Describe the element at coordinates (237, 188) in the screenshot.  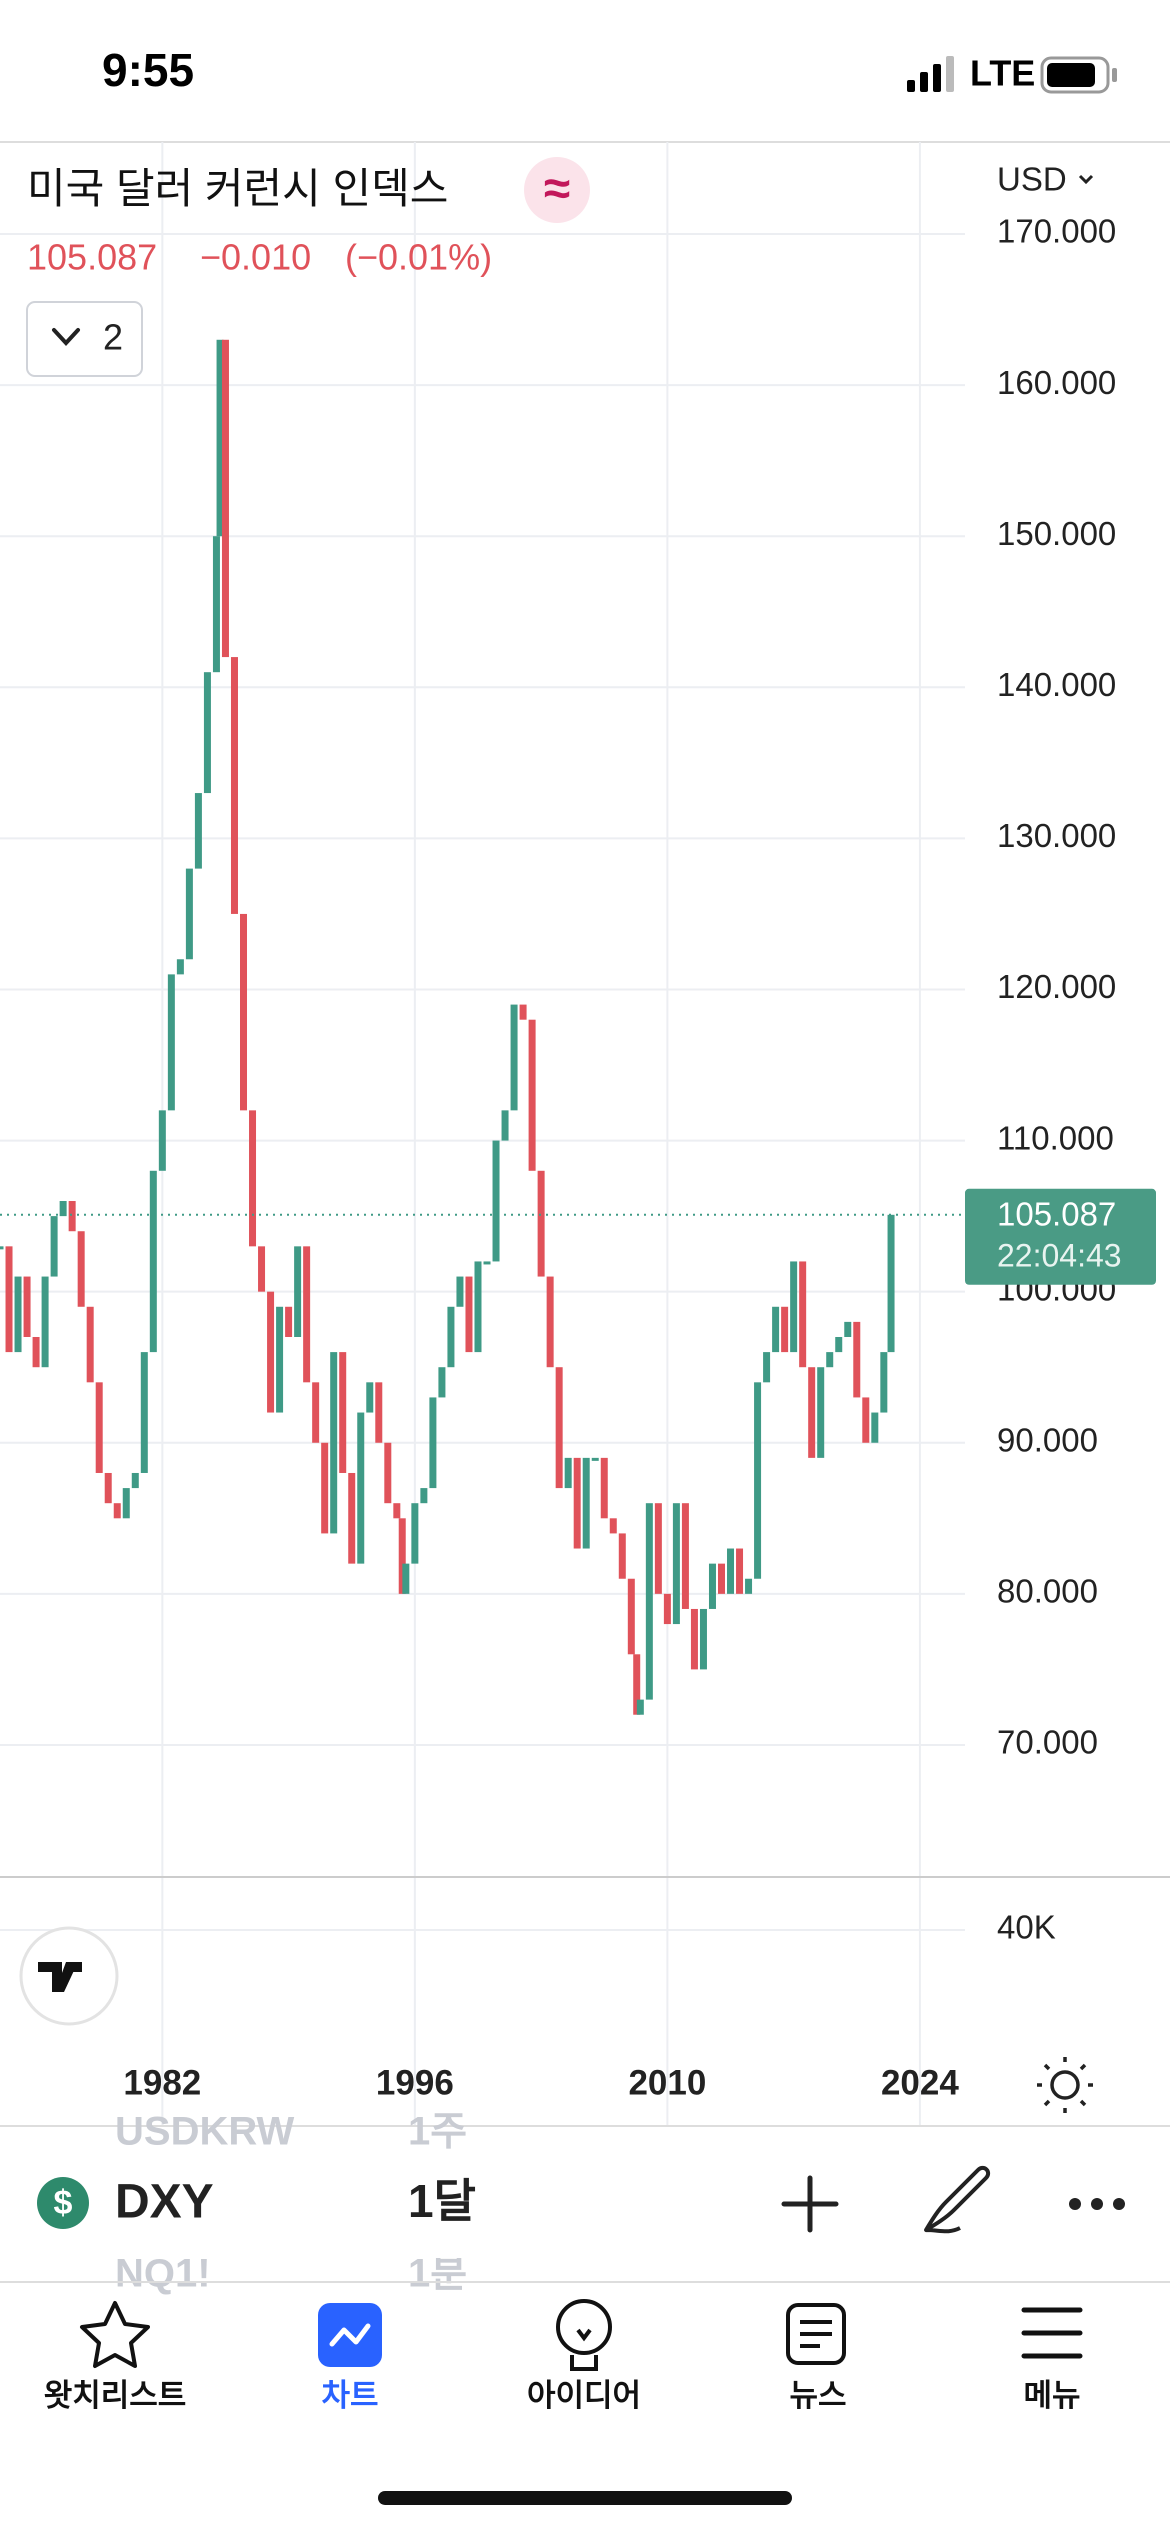
I see `symbol-title: 미국 달러 커런시 인덱스` at that location.